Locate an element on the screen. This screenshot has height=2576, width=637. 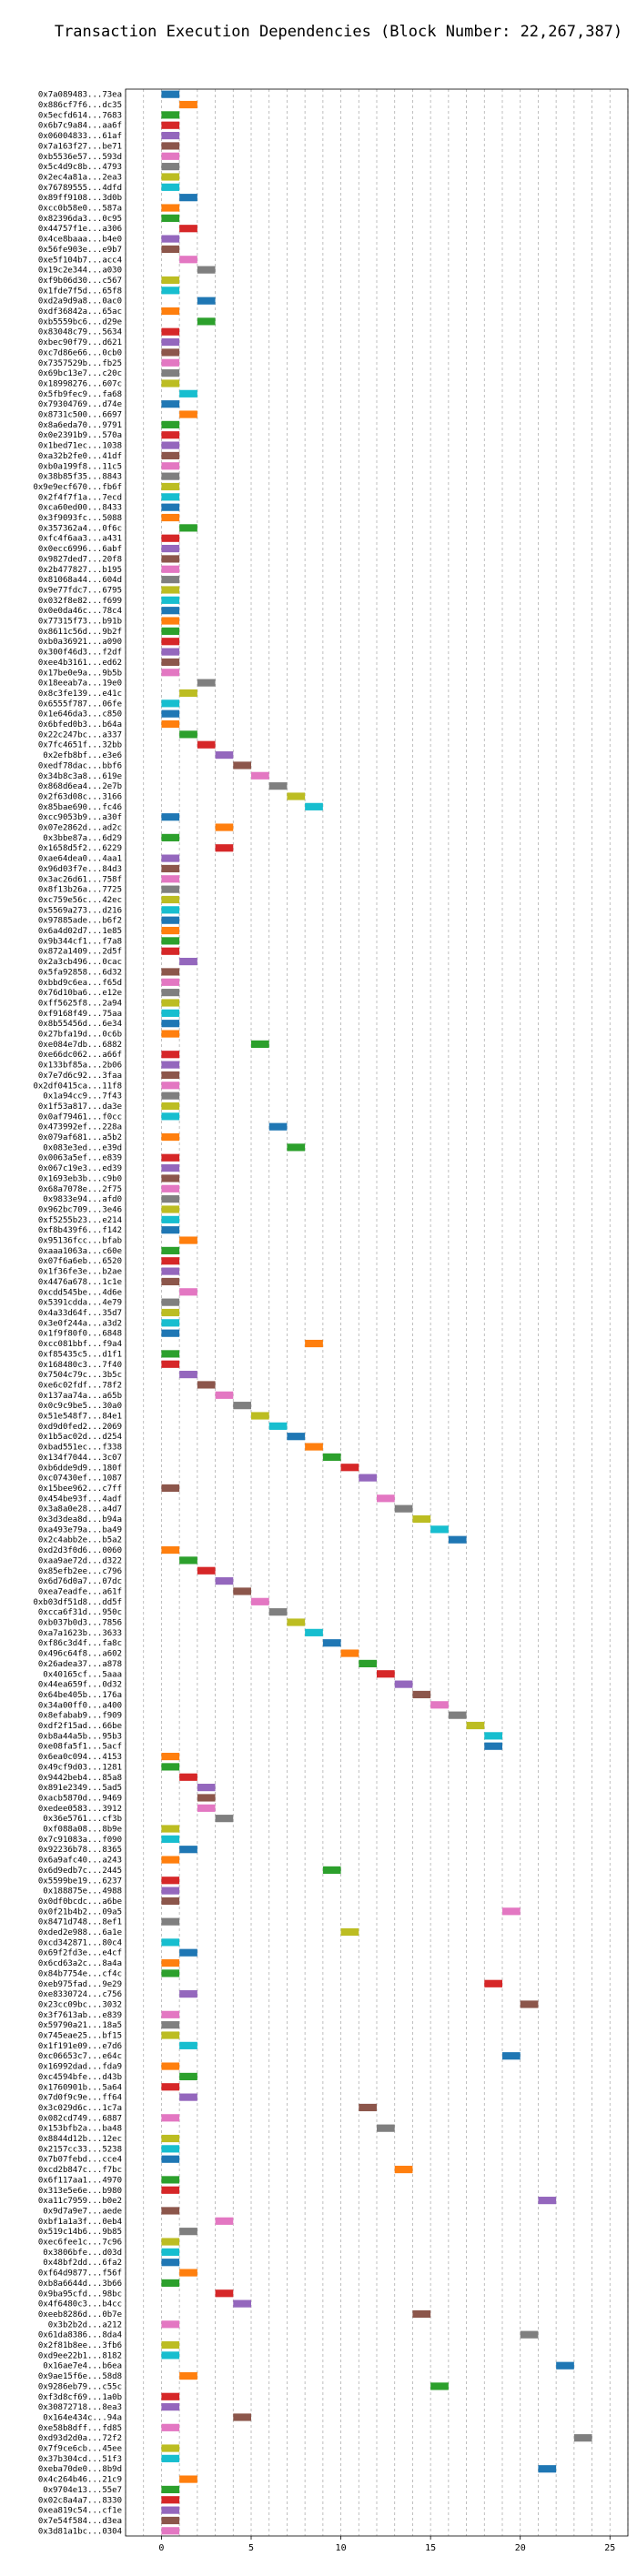
y-tick-label: 0x9827ded7...20f8 is located at coordinates (80, 559).